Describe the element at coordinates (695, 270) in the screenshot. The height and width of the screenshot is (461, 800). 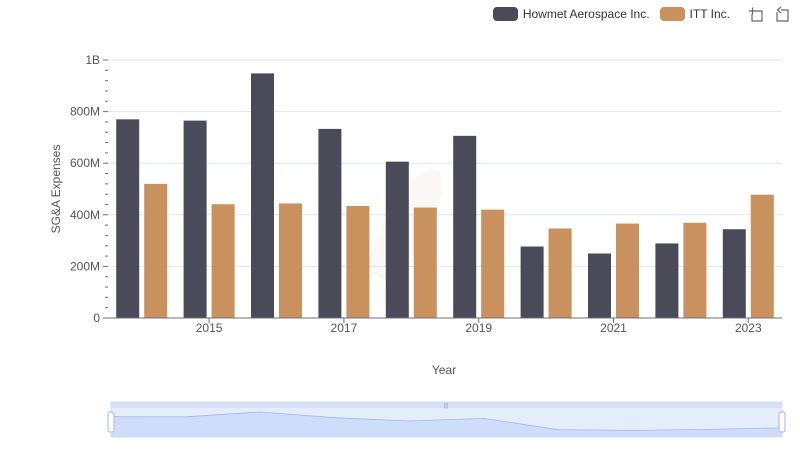
I see `bar-itt-2022` at that location.